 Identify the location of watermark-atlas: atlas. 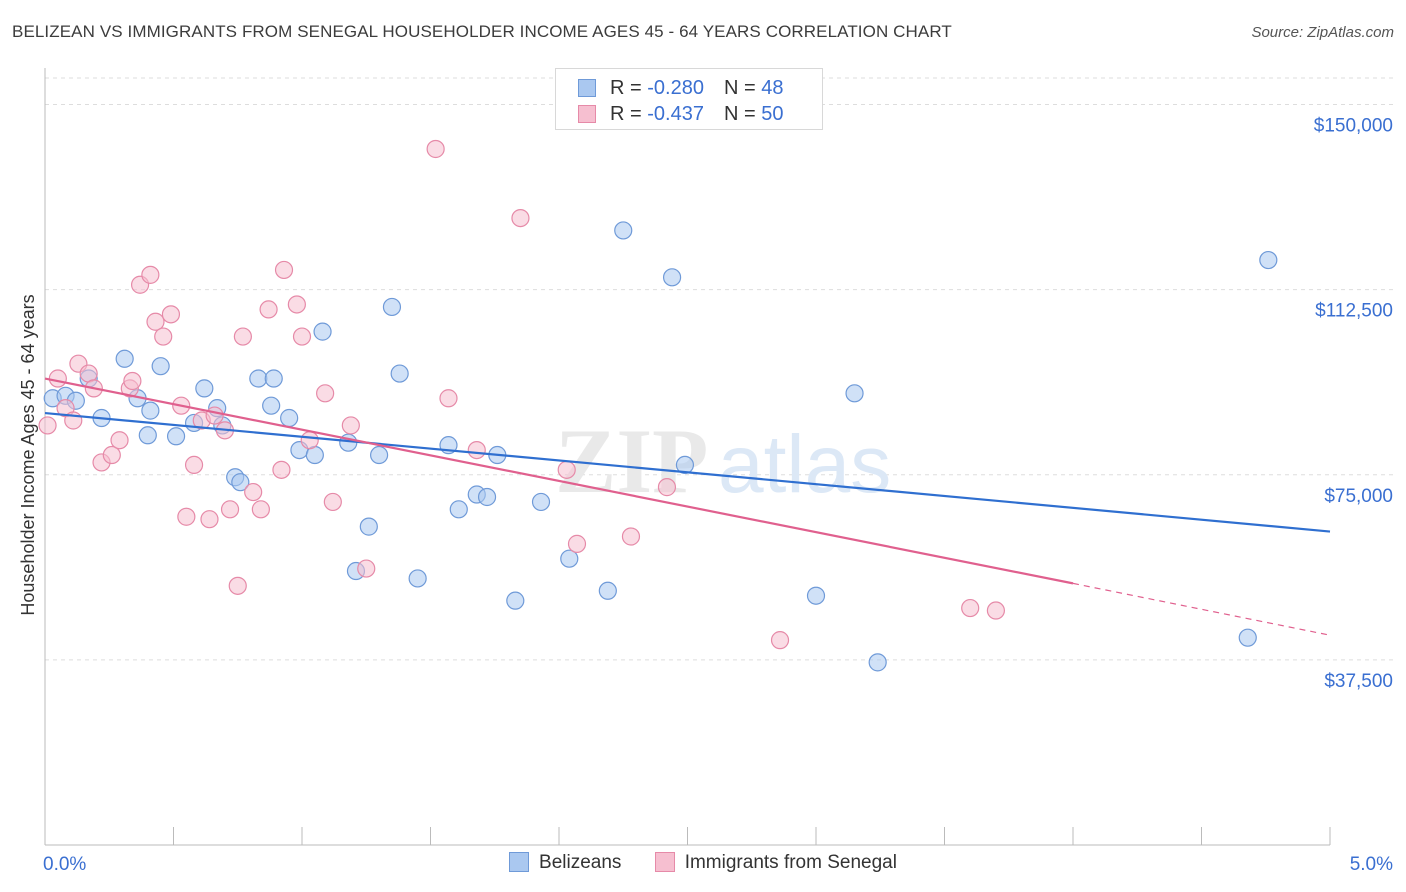
(804, 464).